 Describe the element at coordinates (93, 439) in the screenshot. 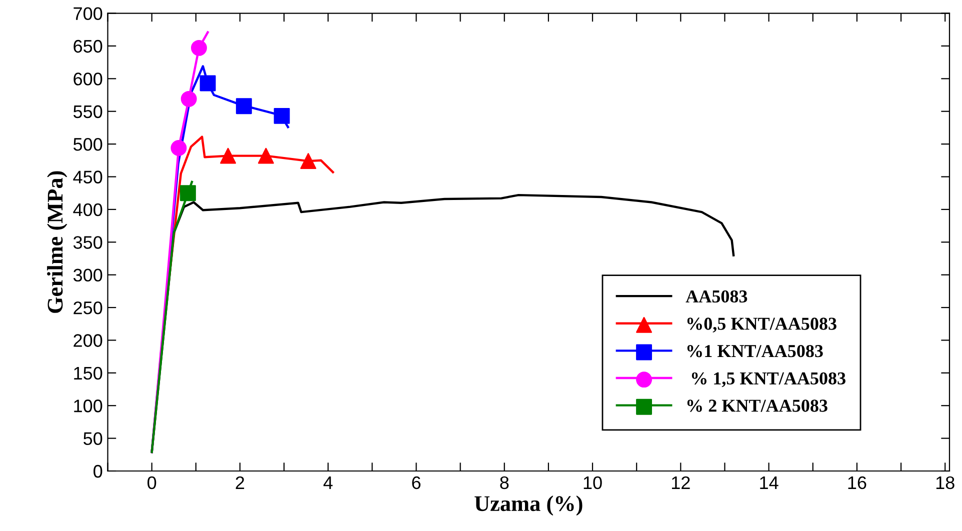

I see `y-tick-label: 50` at that location.